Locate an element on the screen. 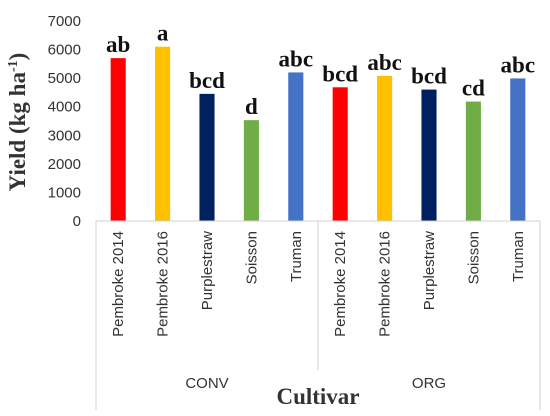 The image size is (550, 416). x-axis-title: Cultivar is located at coordinates (317, 396).